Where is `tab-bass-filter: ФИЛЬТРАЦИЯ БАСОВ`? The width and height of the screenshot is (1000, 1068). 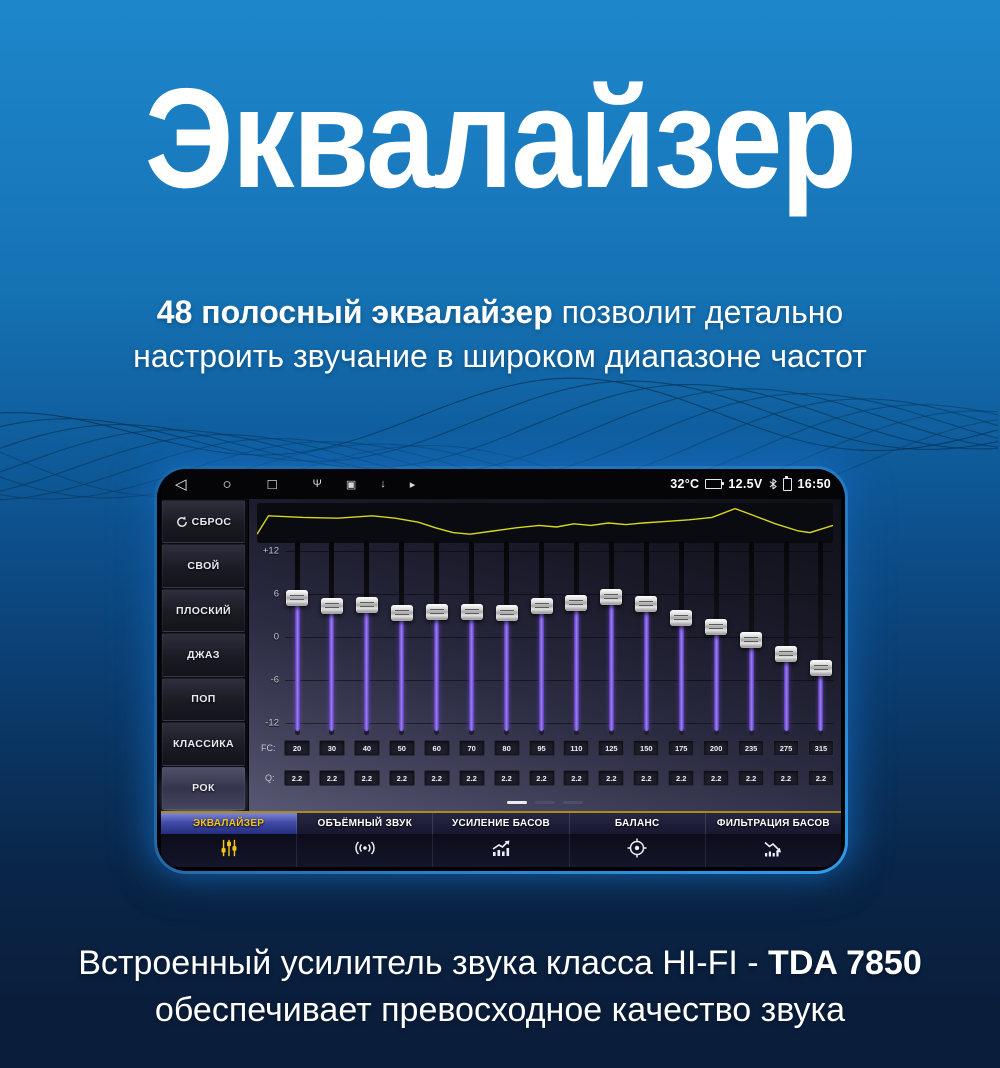
tab-bass-filter: ФИЛЬТРАЦИЯ БАСОВ is located at coordinates (773, 823).